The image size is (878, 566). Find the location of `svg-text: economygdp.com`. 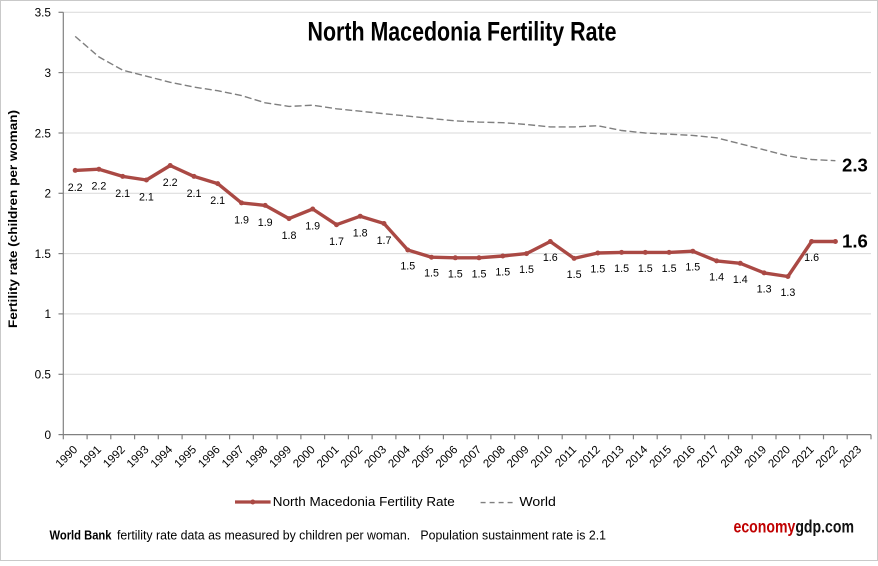

svg-text: economygdp.com is located at coordinates (794, 527).